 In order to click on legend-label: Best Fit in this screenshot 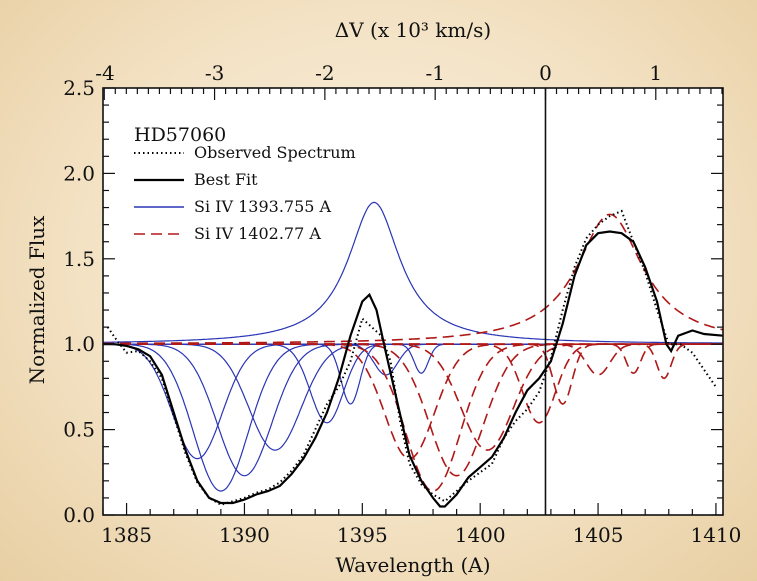, I will do `click(226, 179)`.